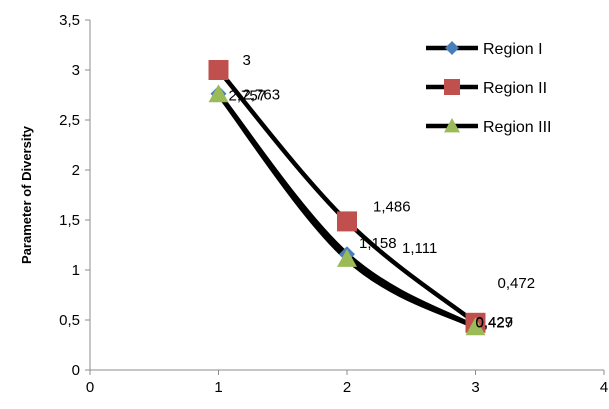  Describe the element at coordinates (76, 370) in the screenshot. I see `y-tick-label: 0` at that location.